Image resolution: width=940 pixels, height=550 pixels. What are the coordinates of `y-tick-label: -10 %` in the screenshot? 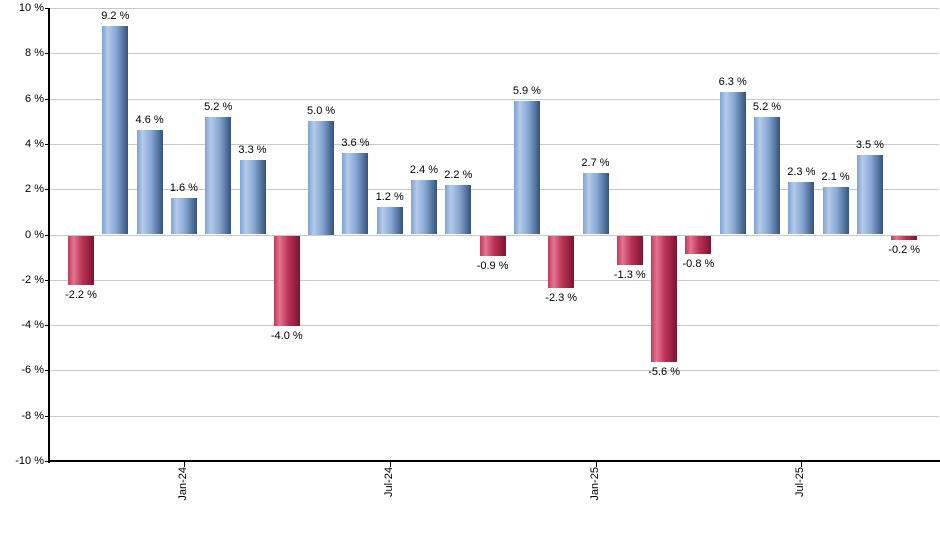 It's located at (29, 461).